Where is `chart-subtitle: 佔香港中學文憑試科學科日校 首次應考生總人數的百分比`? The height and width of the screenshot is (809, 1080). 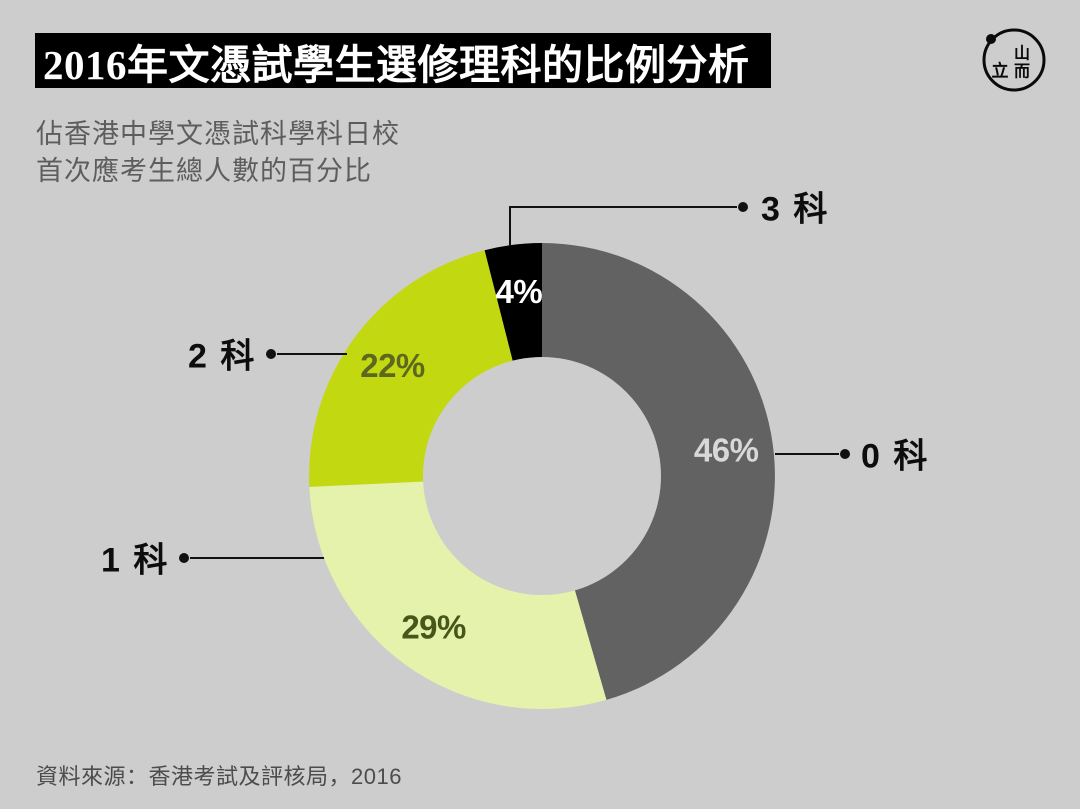 chart-subtitle: 佔香港中學文憑試科學科日校 首次應考生總人數的百分比 is located at coordinates (218, 153).